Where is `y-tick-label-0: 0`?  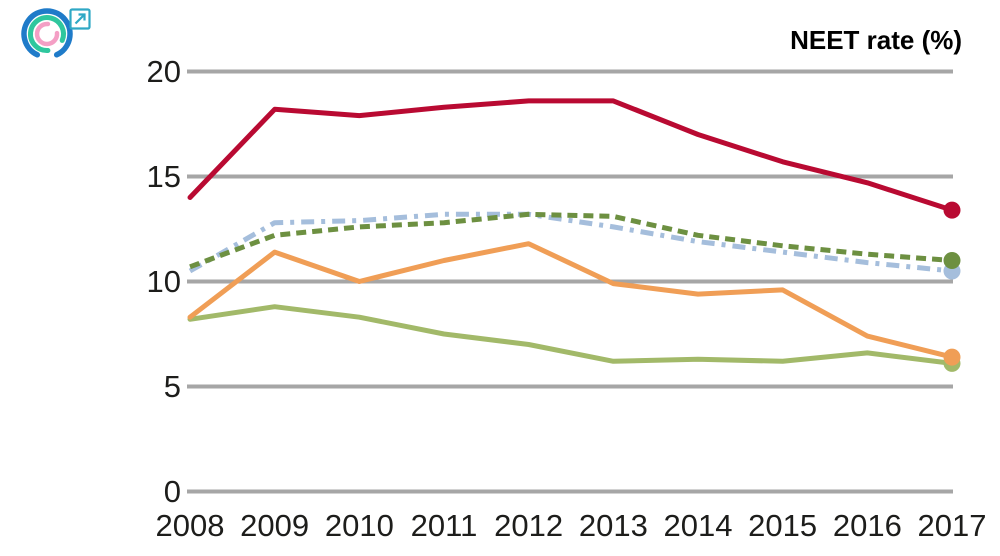 y-tick-label-0: 0 is located at coordinates (172, 491).